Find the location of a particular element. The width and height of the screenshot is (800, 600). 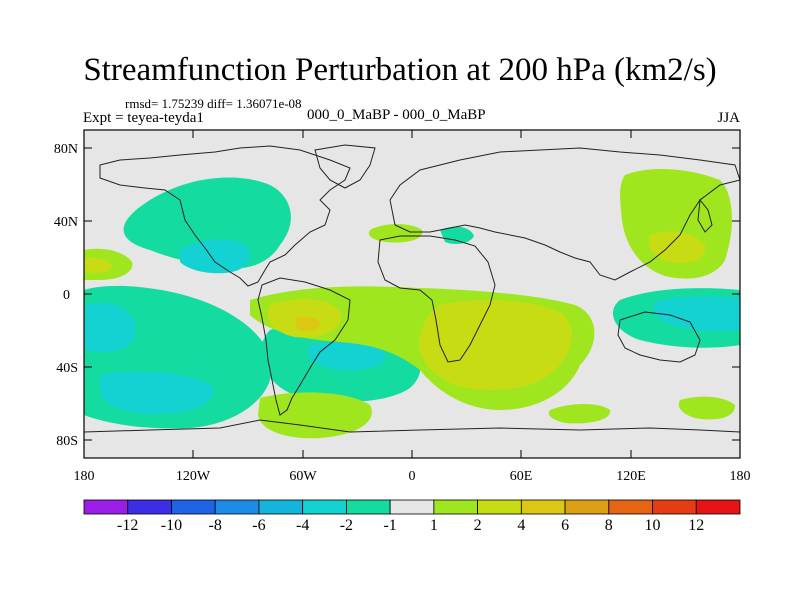

contour-pos-southern-ocean-pac is located at coordinates (707, 408).